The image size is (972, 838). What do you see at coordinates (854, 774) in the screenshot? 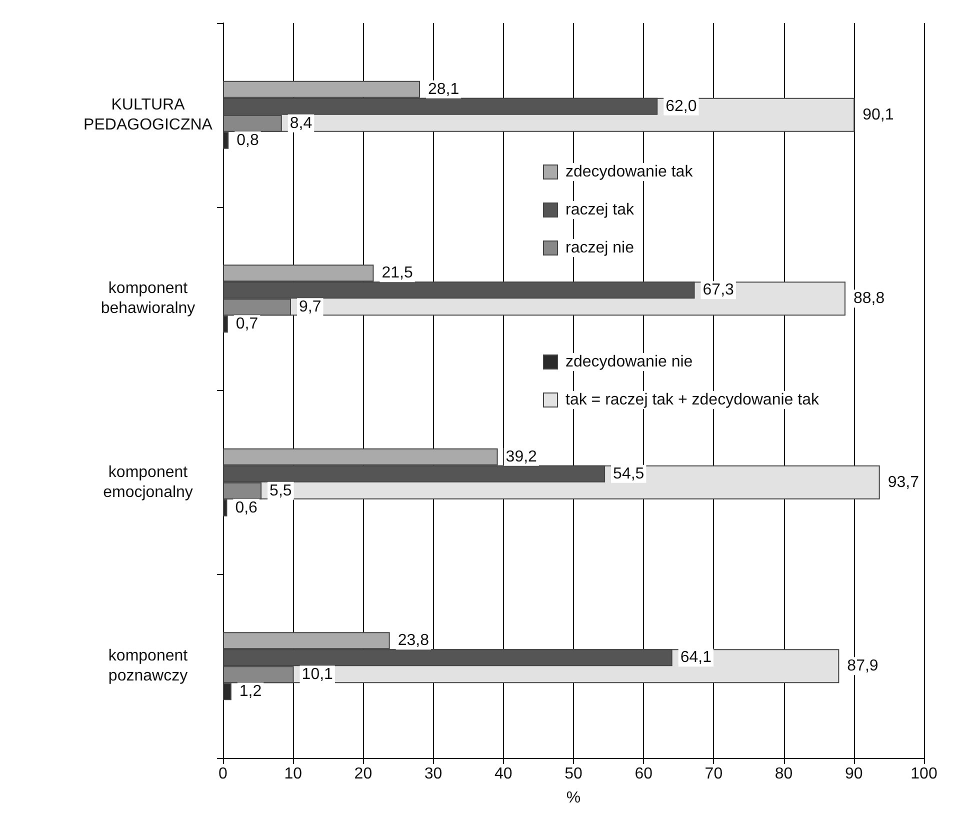
I see `x-tick-label: 90` at bounding box center [854, 774].